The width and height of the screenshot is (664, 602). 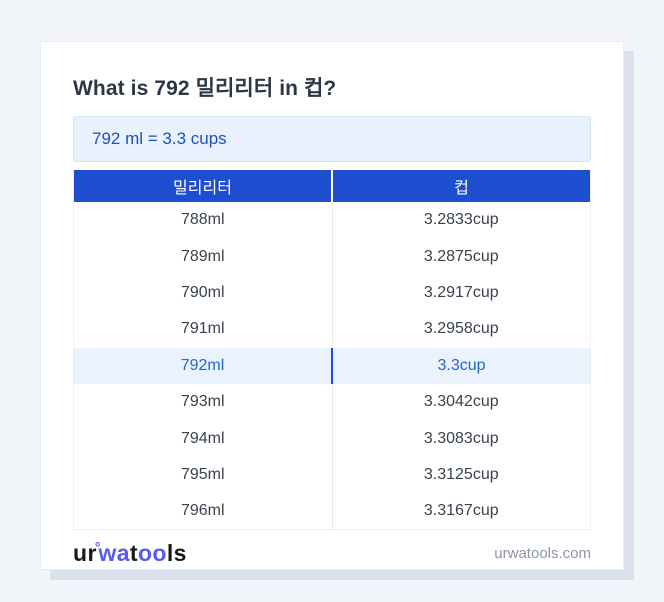 I want to click on table-row: 790ml 3.2917cup, so click(x=332, y=293).